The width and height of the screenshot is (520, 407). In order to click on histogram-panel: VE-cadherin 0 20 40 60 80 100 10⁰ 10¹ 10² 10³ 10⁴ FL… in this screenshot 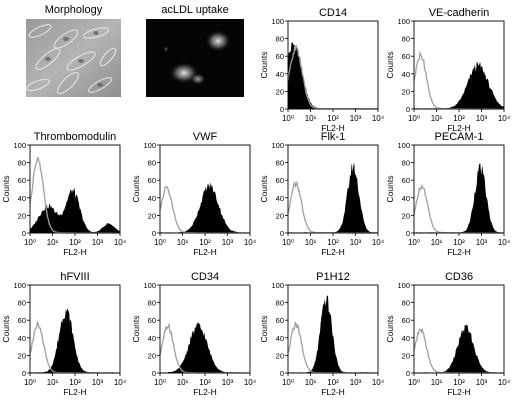, I will do `click(448, 70)`.